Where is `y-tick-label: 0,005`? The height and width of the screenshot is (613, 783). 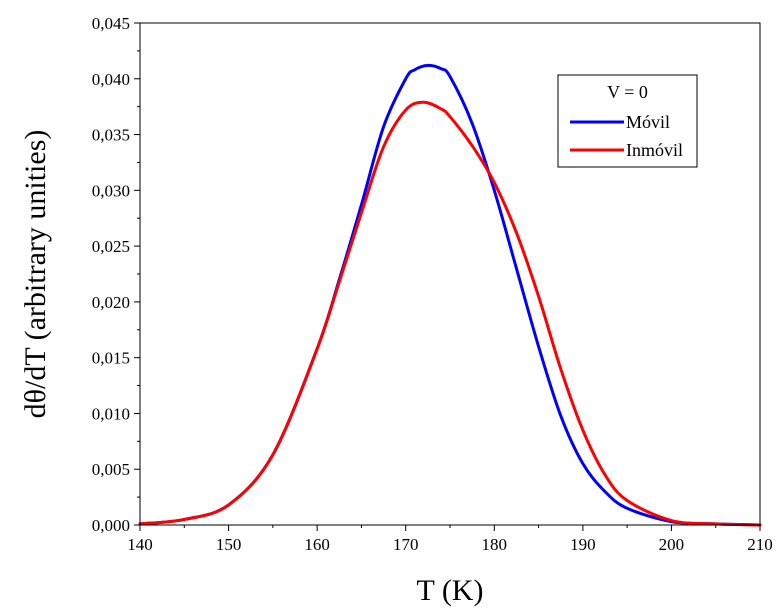 y-tick-label: 0,005 is located at coordinates (111, 469).